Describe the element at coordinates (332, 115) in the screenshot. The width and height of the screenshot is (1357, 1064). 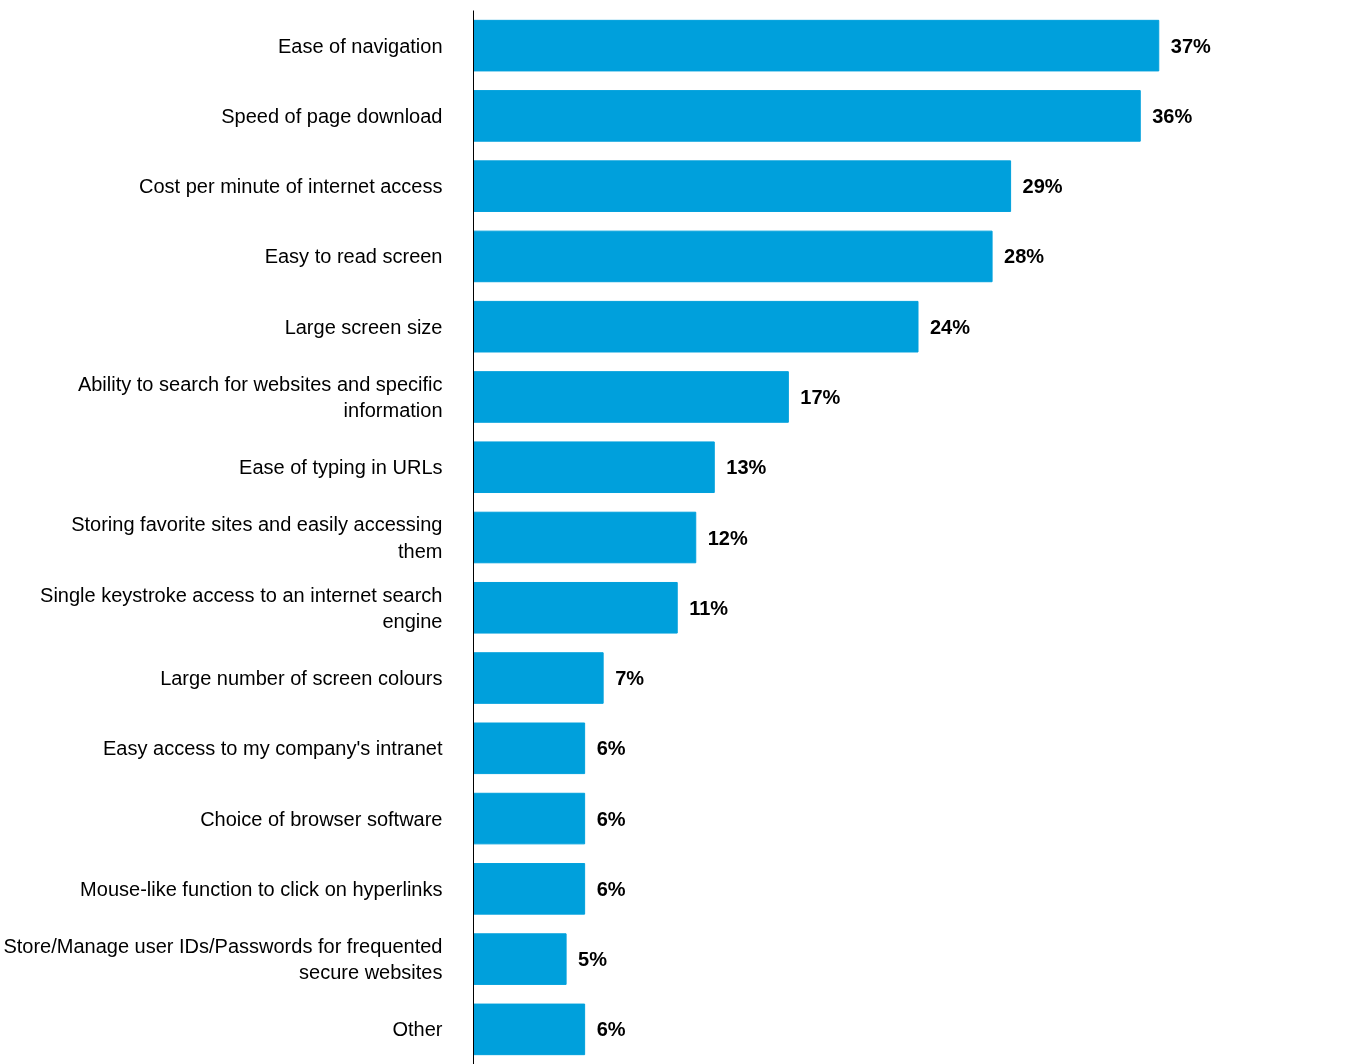
I see `y-tick-label: Speed of page download` at that location.